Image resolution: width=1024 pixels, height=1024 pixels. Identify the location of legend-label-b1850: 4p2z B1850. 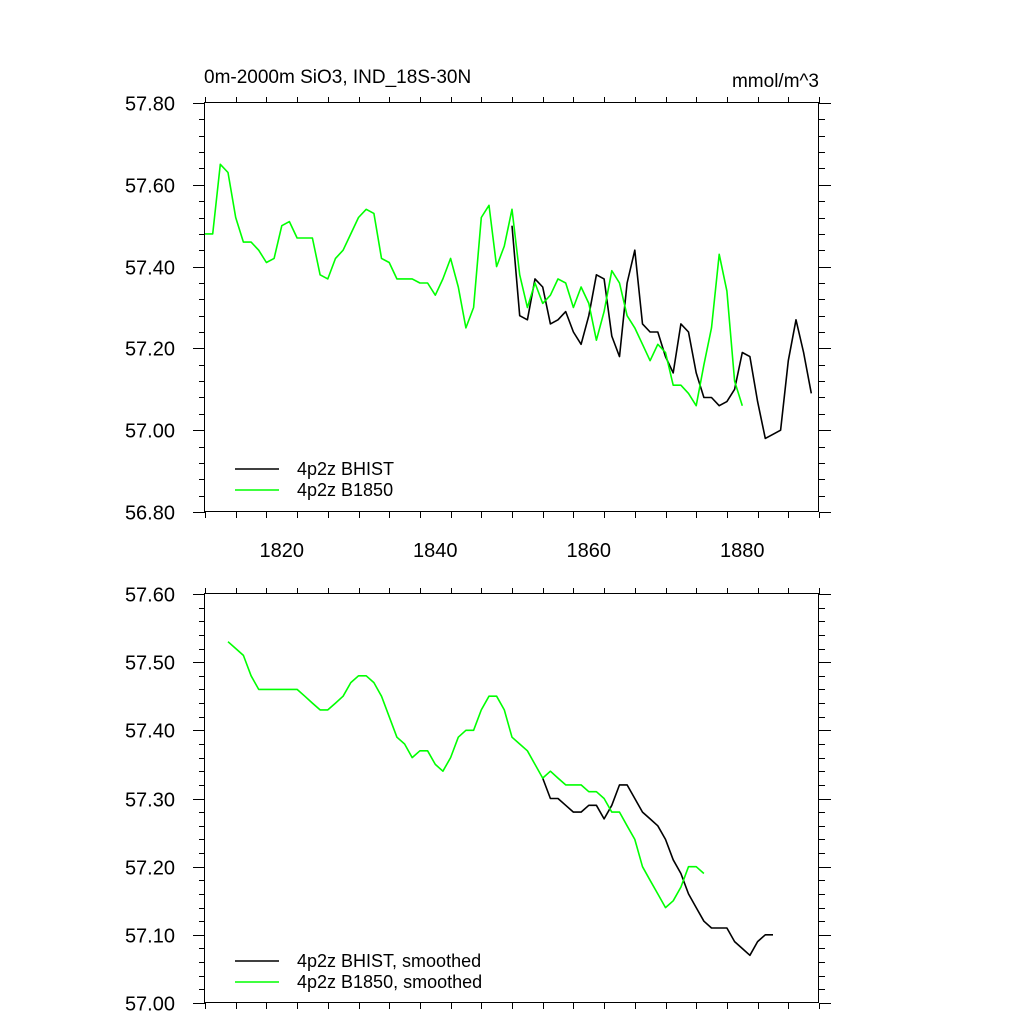
(345, 490).